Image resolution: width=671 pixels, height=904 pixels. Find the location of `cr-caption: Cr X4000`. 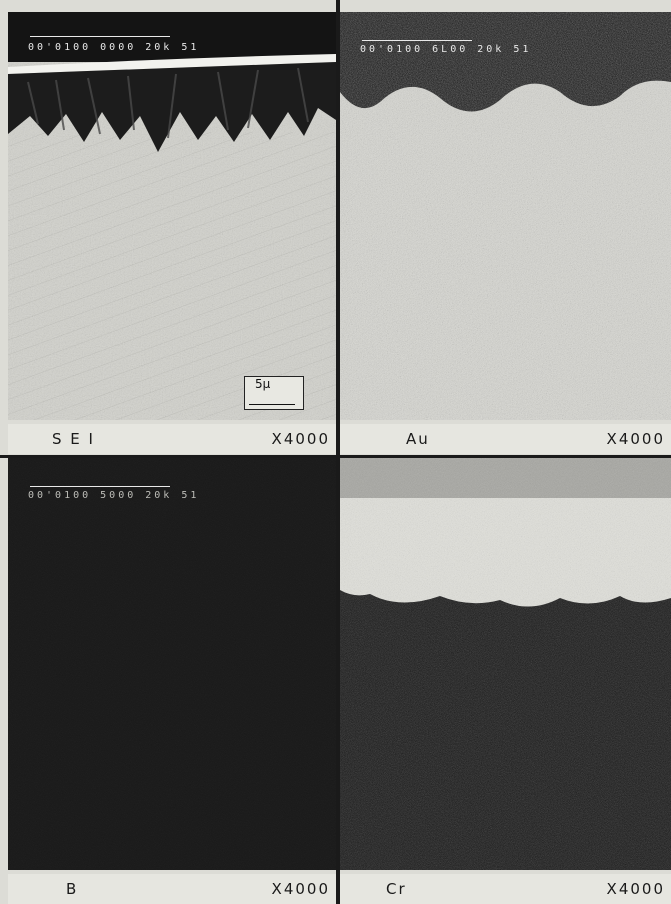

cr-caption: Cr X4000 is located at coordinates (505, 889).